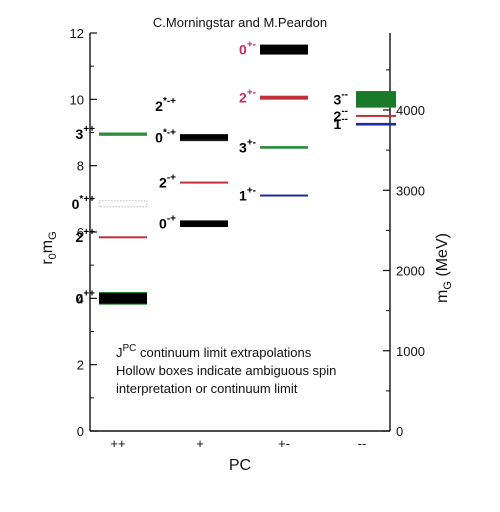 Image resolution: width=500 pixels, height=512 pixels. I want to click on right-tick-label: 3000, so click(410, 190).